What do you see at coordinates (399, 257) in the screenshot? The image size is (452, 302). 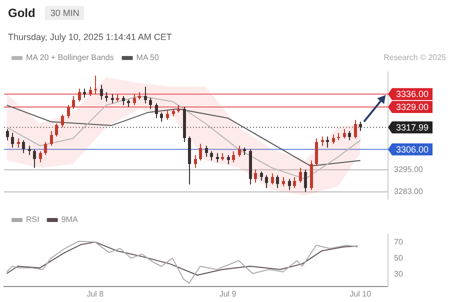 I see `y-tick-label: 50` at bounding box center [399, 257].